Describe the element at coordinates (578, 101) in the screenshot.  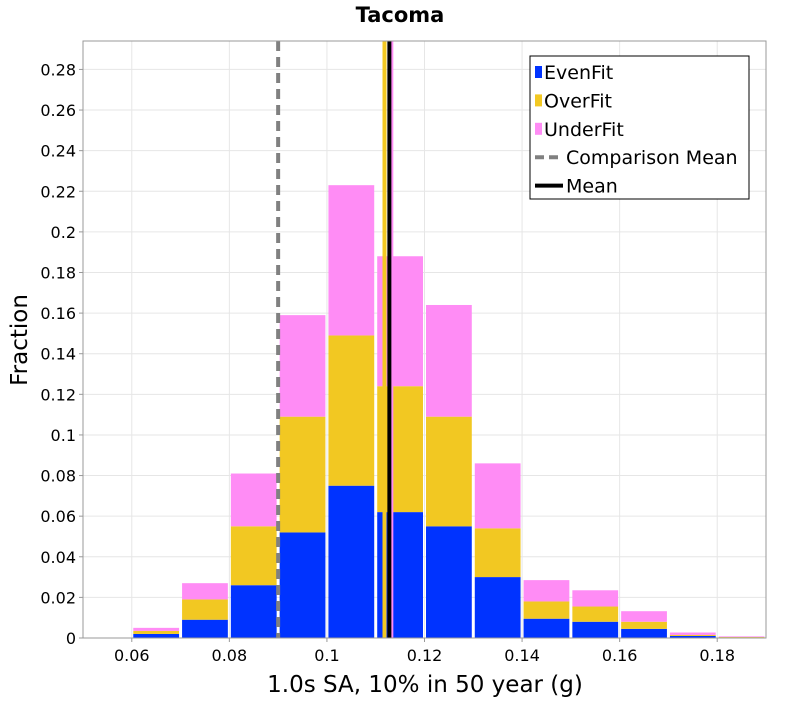
I see `legend-label-overfit: OverFit` at that location.